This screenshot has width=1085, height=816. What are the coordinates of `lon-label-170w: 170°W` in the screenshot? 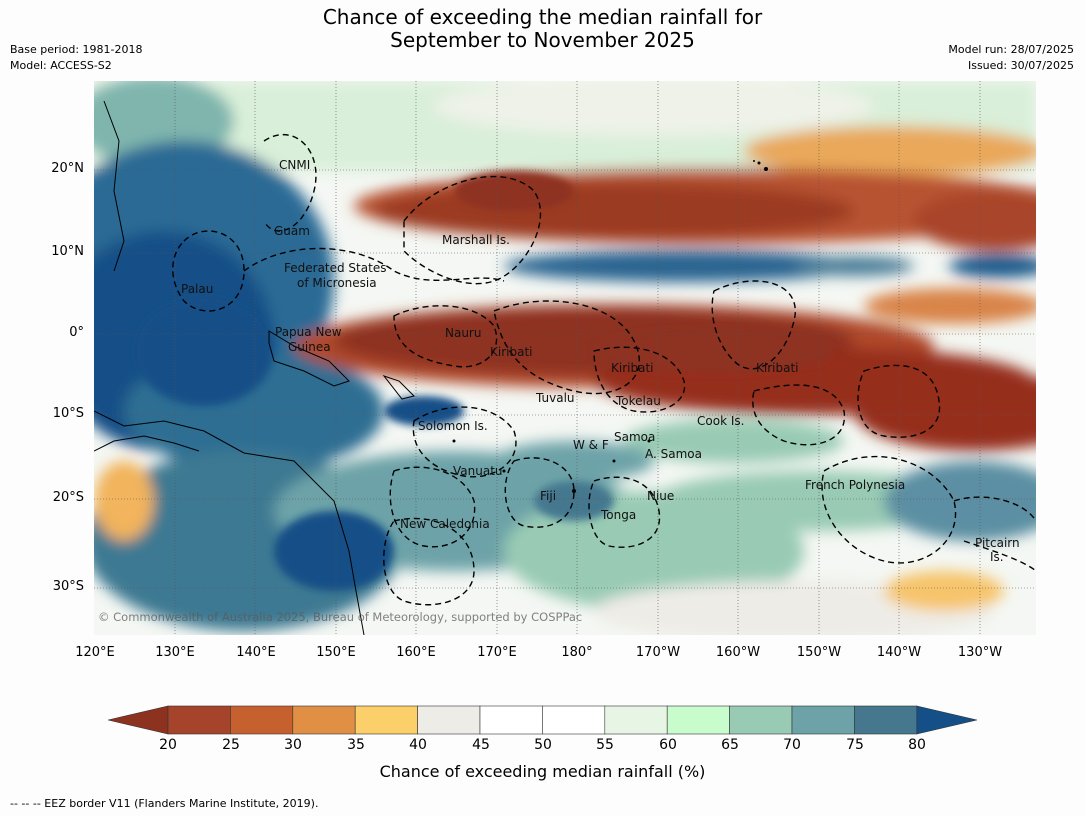 It's located at (658, 652).